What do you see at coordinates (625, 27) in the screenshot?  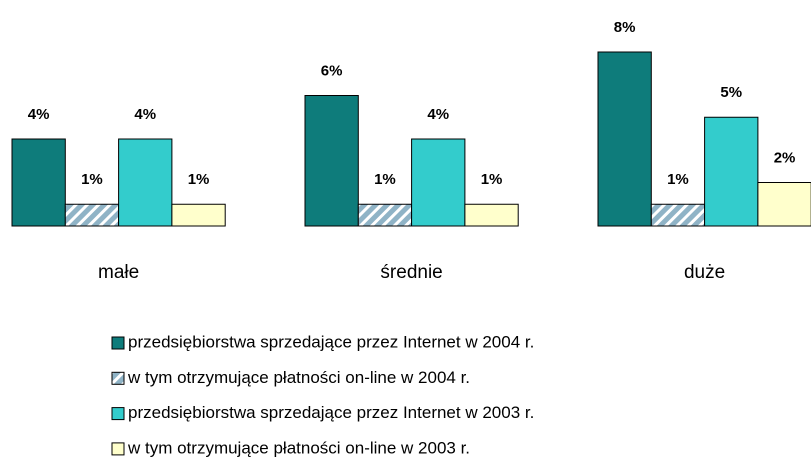 I see `value-label: 8%` at bounding box center [625, 27].